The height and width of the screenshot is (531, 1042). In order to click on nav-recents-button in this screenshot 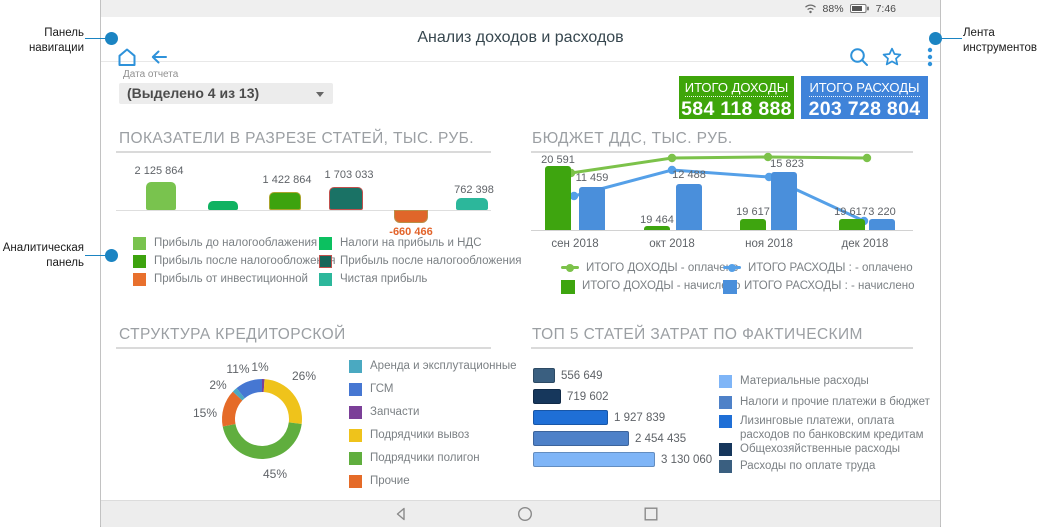, I will do `click(651, 514)`.